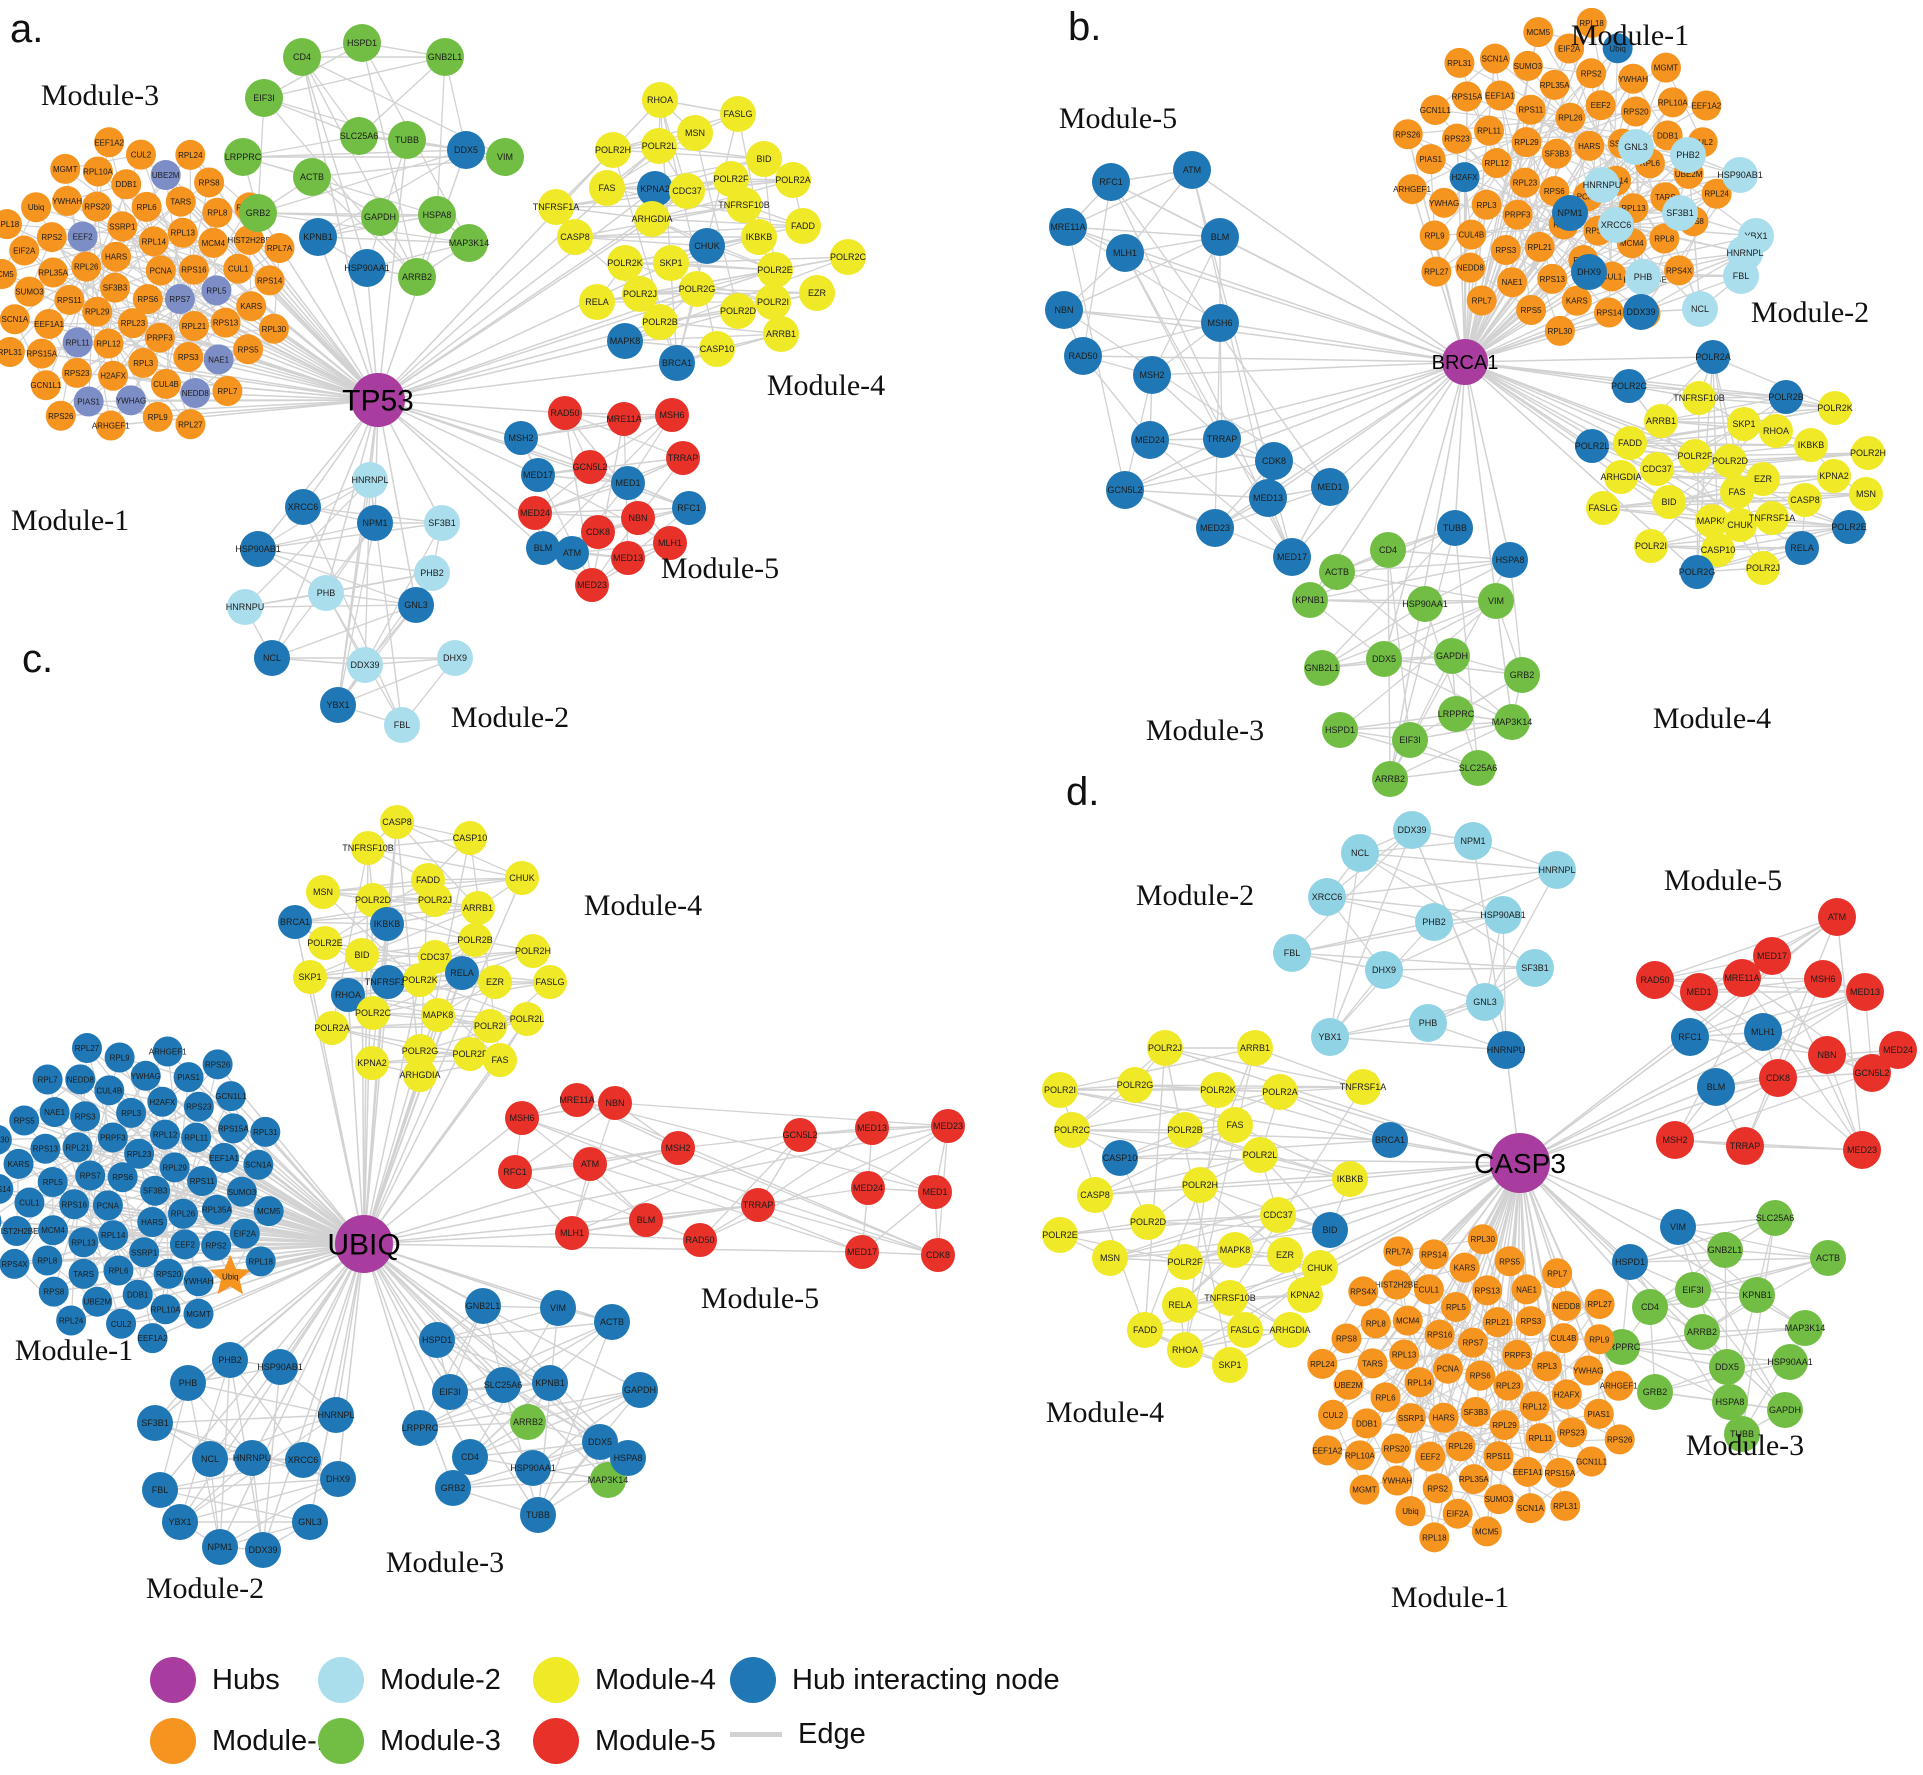 The width and height of the screenshot is (1923, 1775). Describe the element at coordinates (938, 1255) in the screenshot. I see `node-CDK8` at that location.